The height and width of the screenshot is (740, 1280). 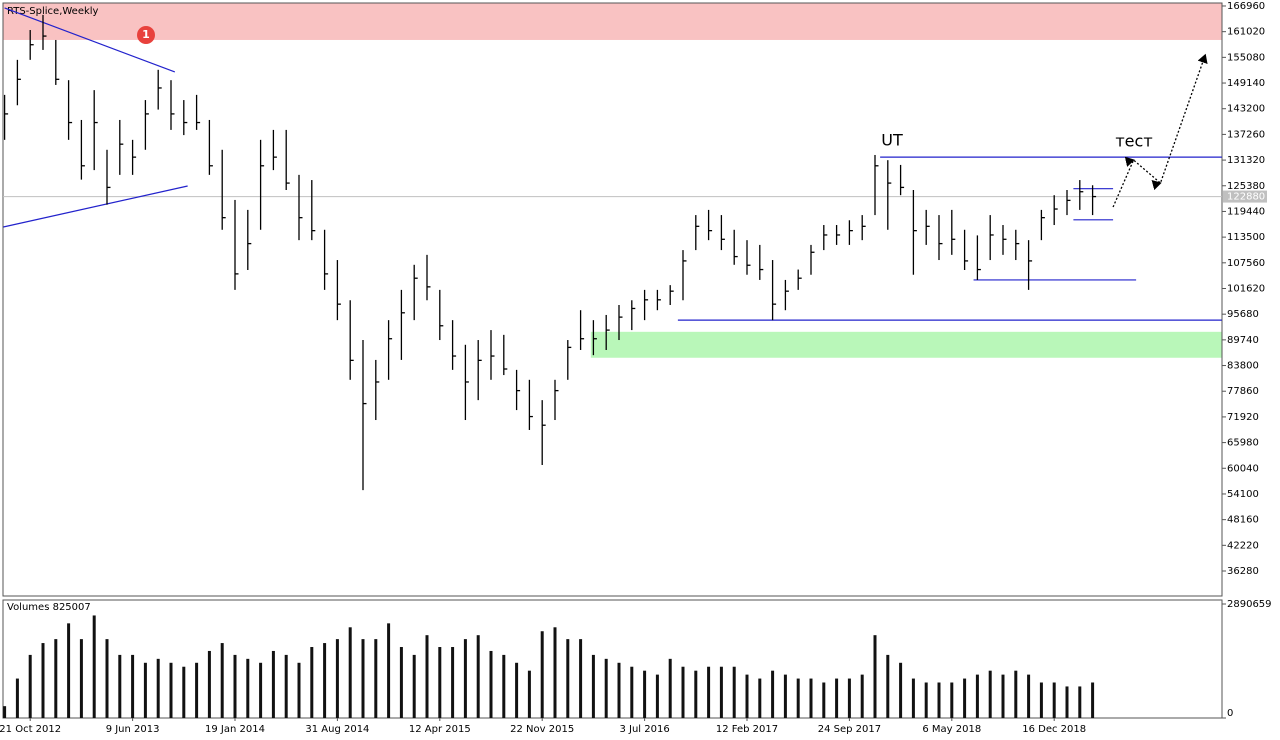 I want to click on x-tick-label: 3 Jul 2016, so click(x=644, y=729).